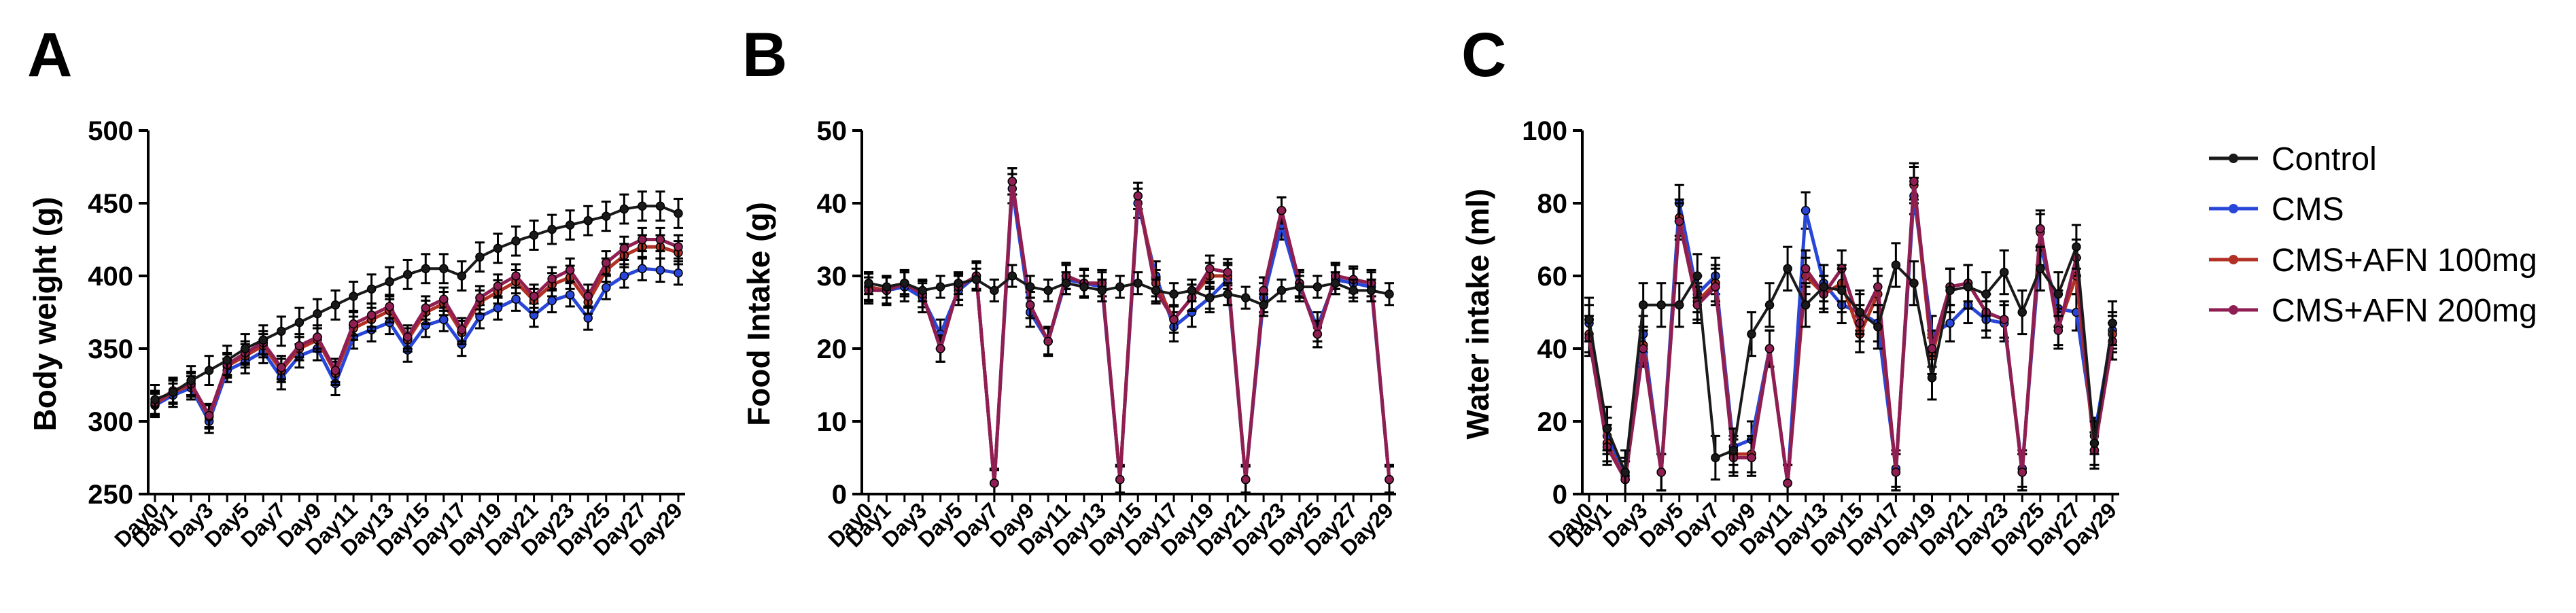  I want to click on legend-marker-control, so click(2233, 158).